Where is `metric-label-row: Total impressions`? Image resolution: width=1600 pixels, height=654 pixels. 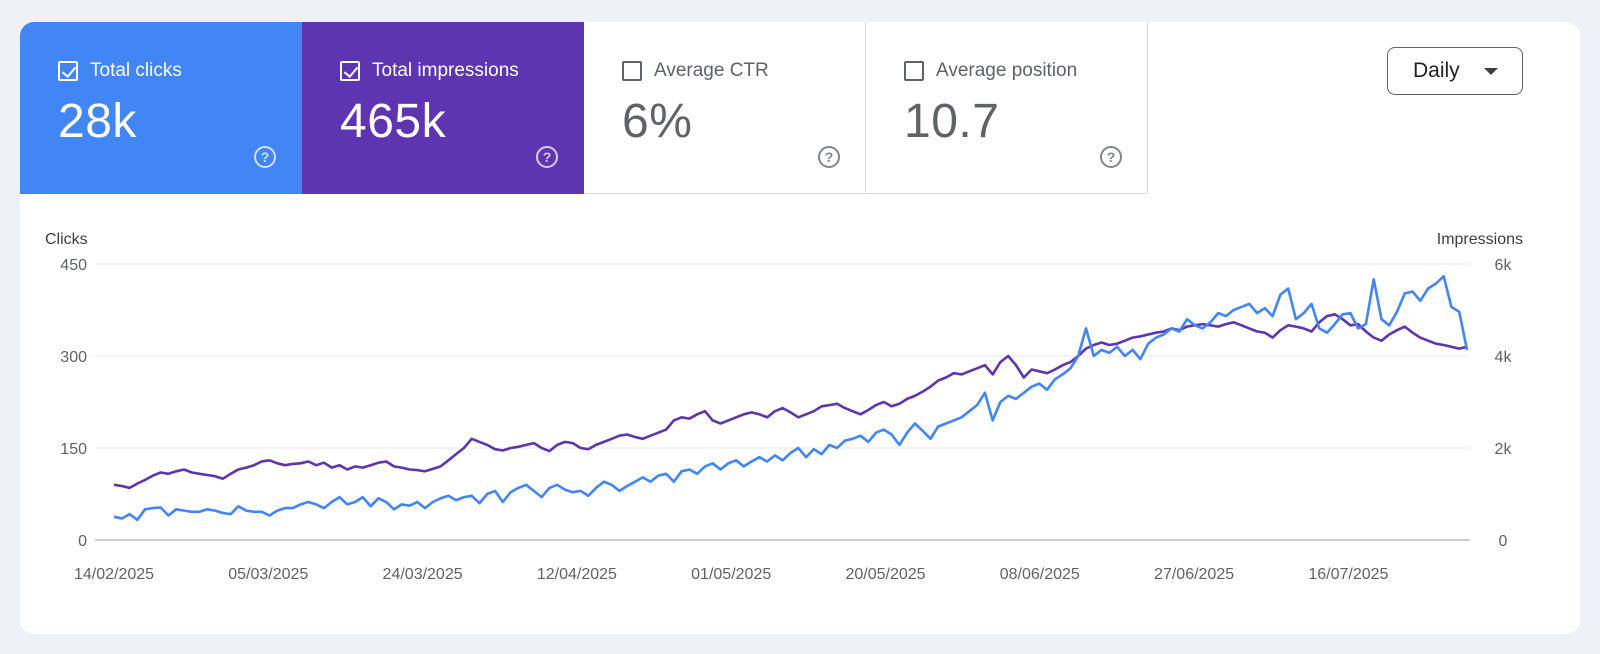 metric-label-row: Total impressions is located at coordinates (429, 71).